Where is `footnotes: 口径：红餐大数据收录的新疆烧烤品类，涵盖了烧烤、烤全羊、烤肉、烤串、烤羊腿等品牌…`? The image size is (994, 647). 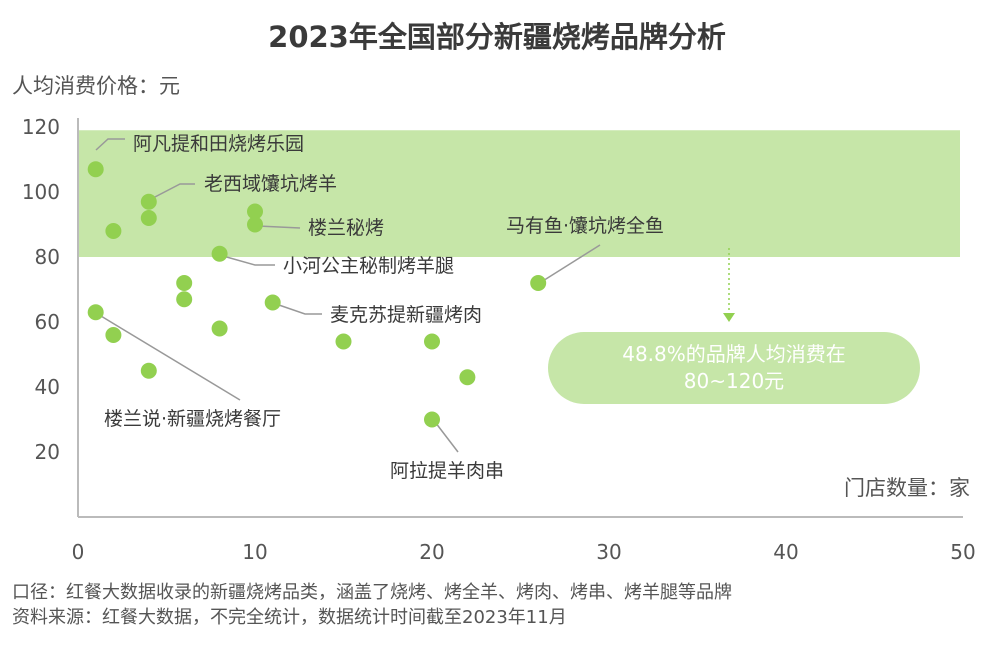
footnotes: 口径：红餐大数据收录的新疆烧烤品类，涵盖了烧烤、烤全羊、烤肉、烤串、烤羊腿等品牌… is located at coordinates (372, 605).